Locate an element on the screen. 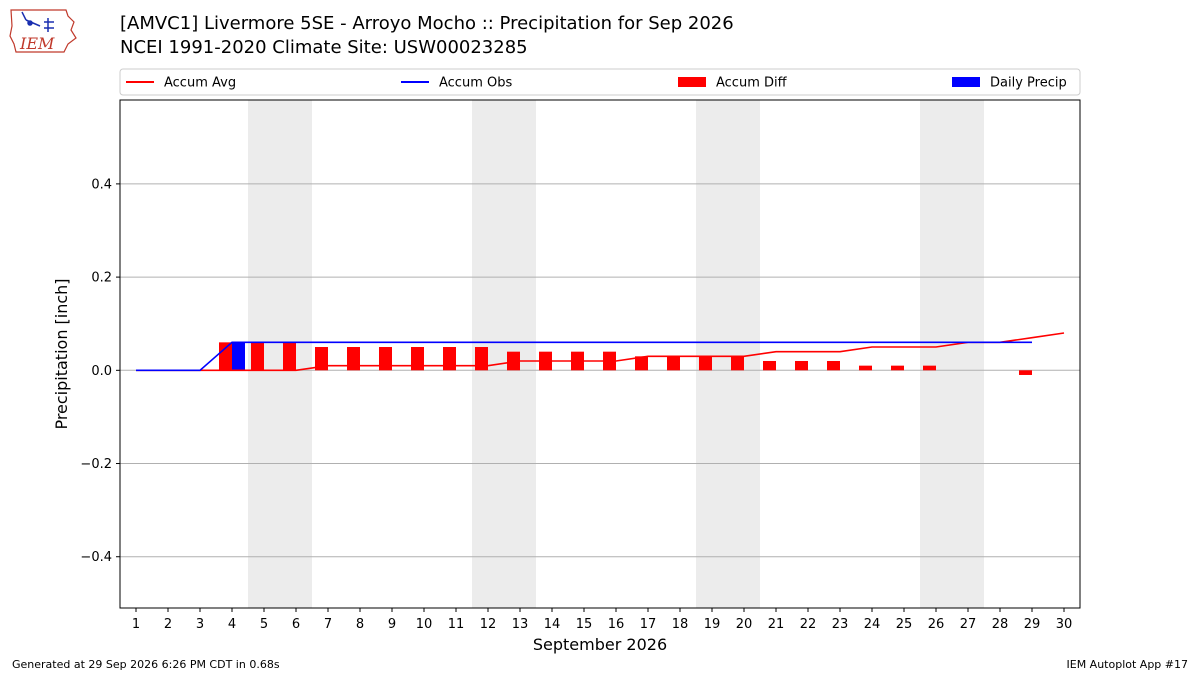  iowa-outline-icon is located at coordinates (43, 31).